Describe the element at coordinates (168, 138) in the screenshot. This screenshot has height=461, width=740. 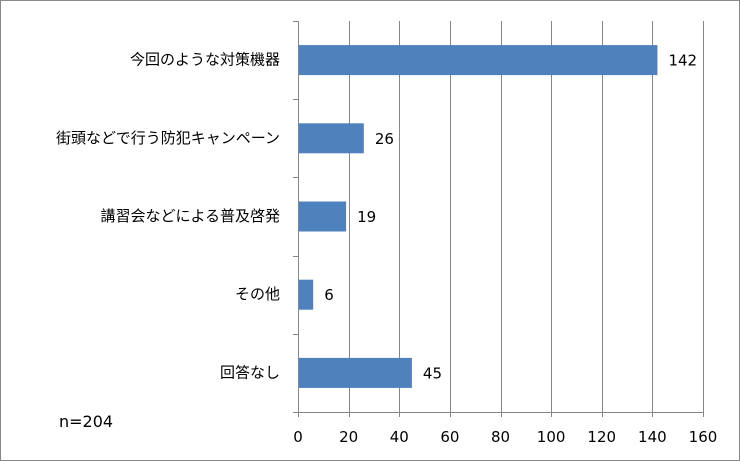
I see `category-label: 街頭などで行う防犯キャンペーン` at that location.